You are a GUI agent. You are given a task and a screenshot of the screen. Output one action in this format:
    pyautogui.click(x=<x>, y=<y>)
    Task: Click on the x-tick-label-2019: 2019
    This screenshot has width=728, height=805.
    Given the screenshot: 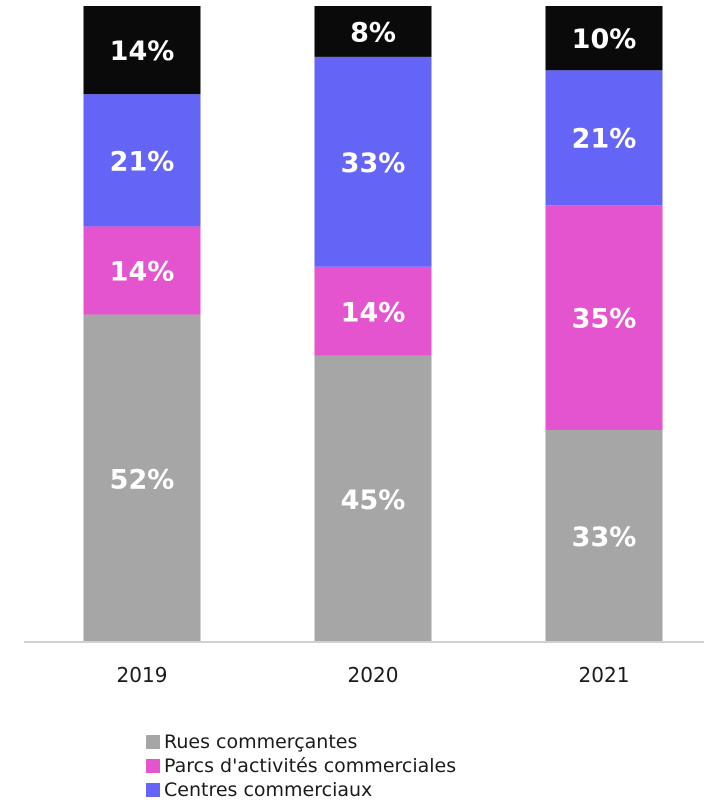 What is the action you would take?
    pyautogui.click(x=142, y=675)
    